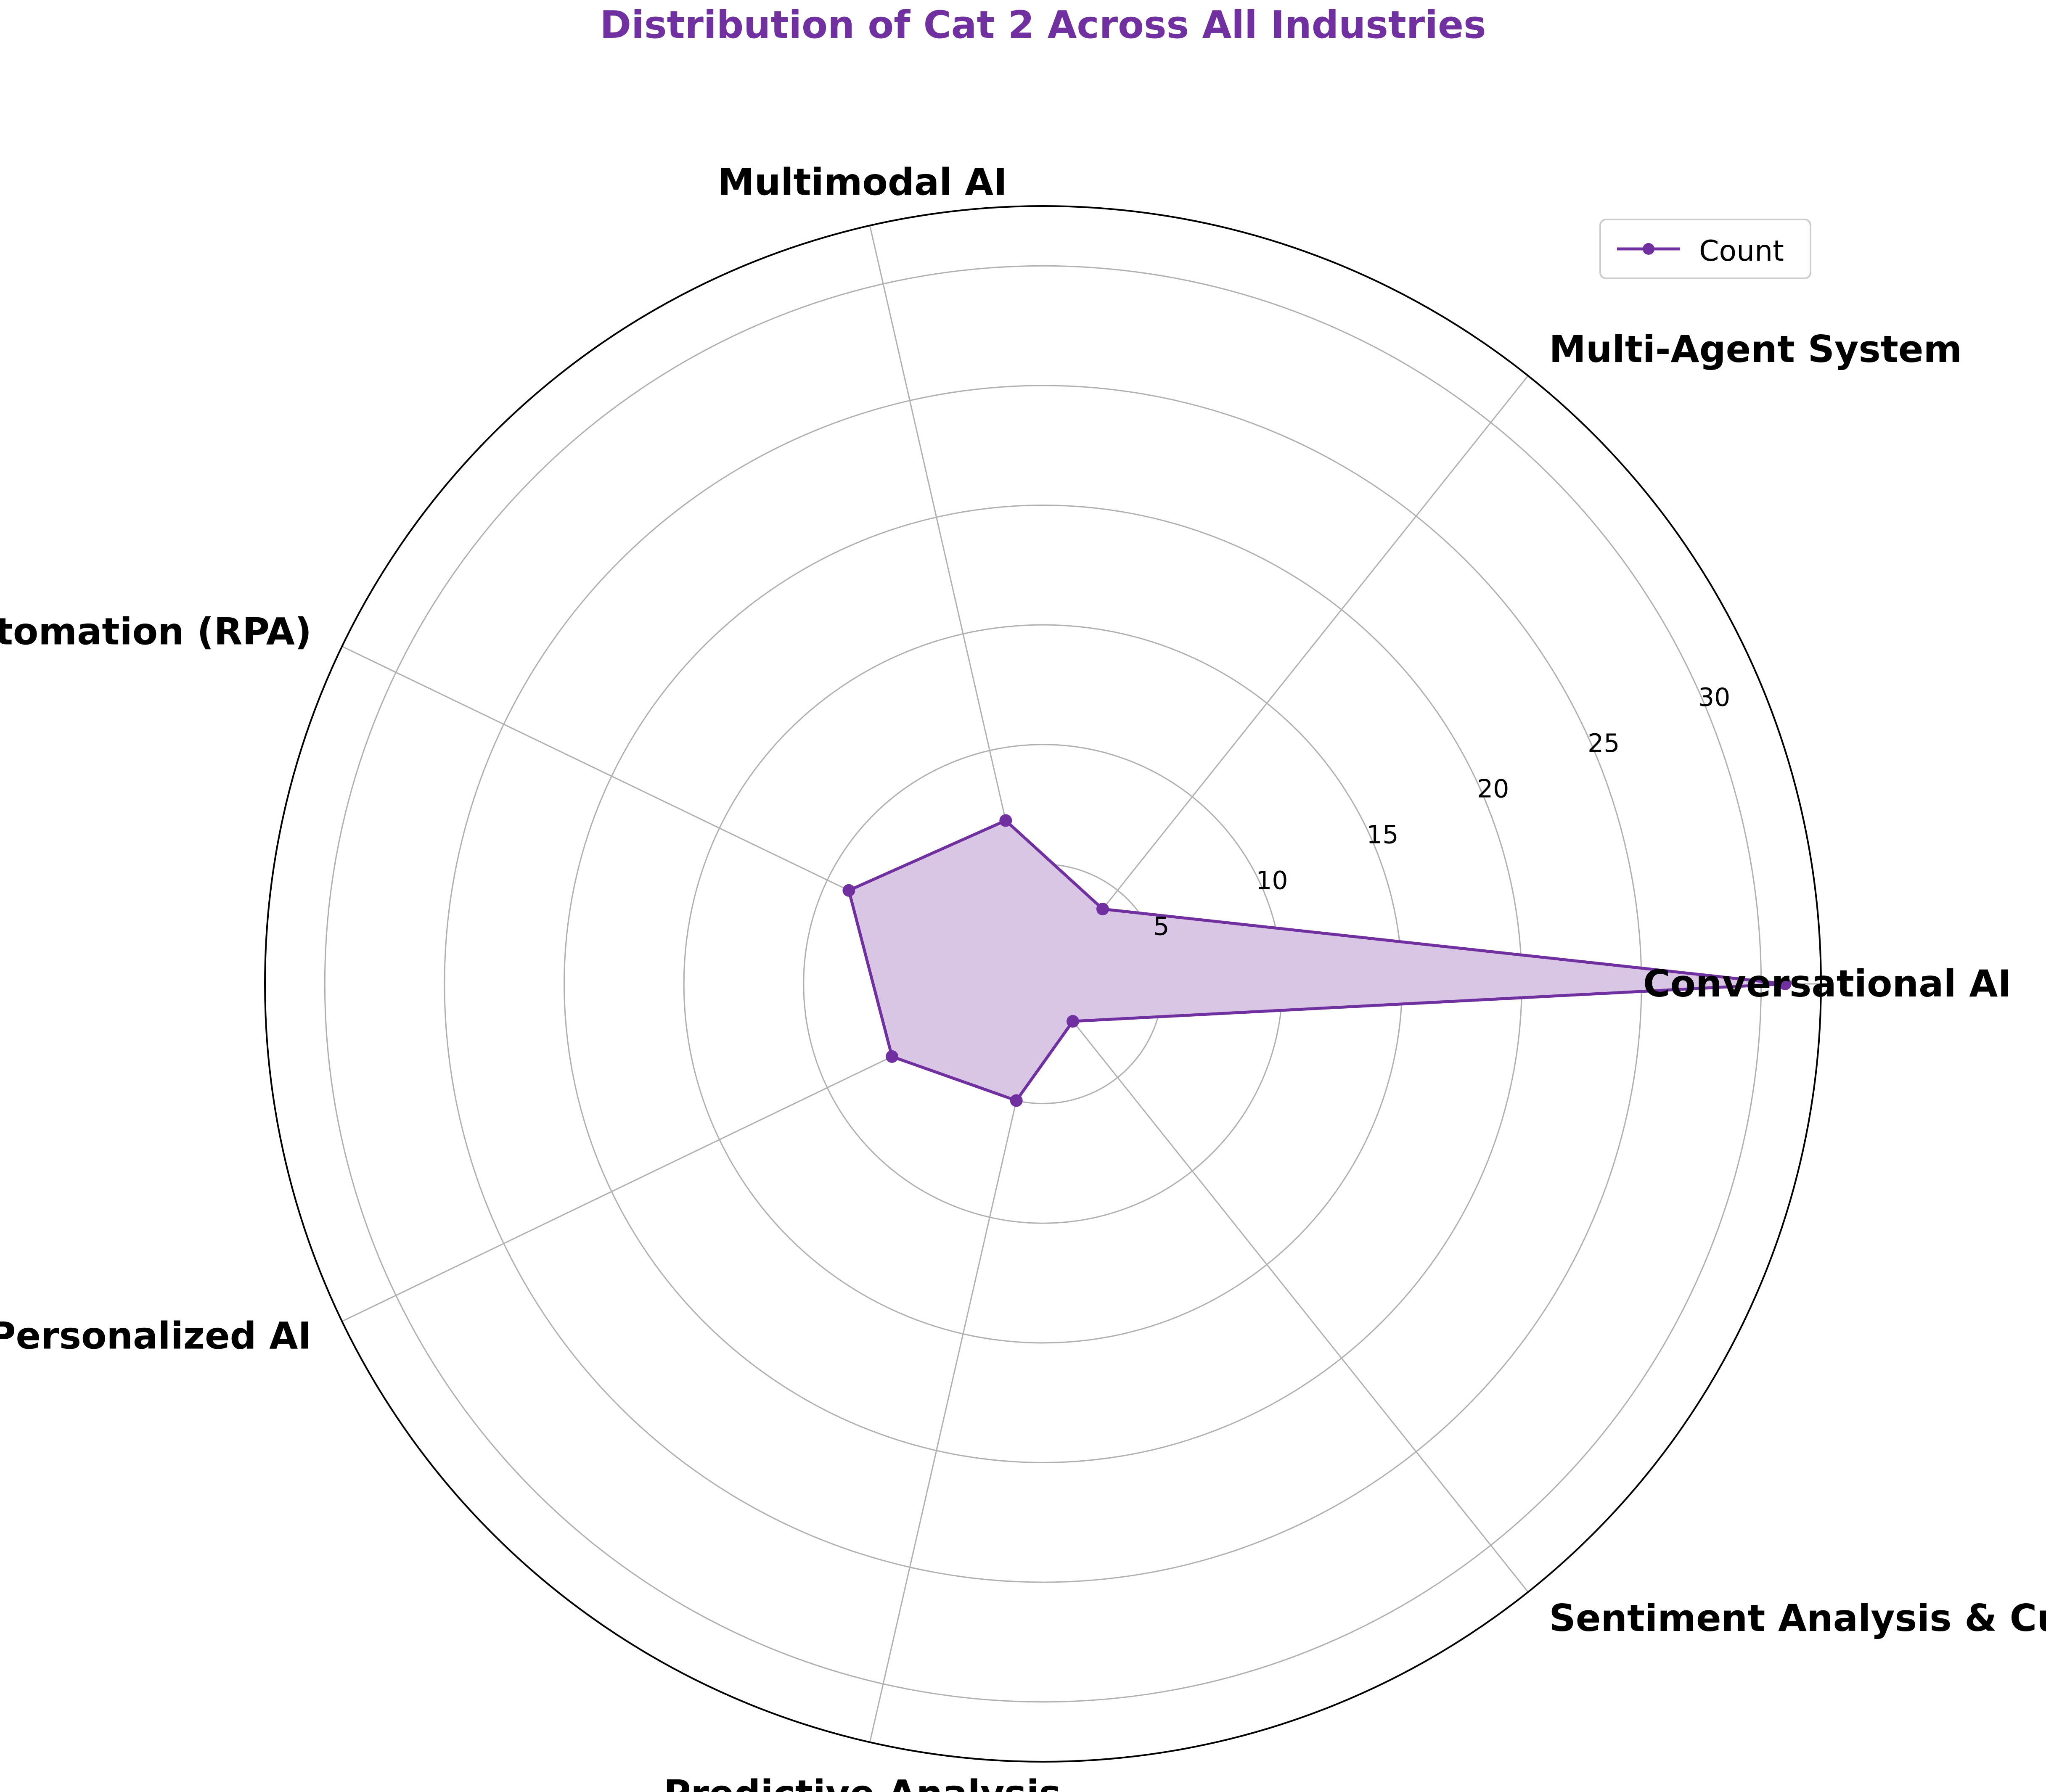 The width and height of the screenshot is (2046, 1792). Describe the element at coordinates (1649, 249) in the screenshot. I see `legend-marker` at that location.